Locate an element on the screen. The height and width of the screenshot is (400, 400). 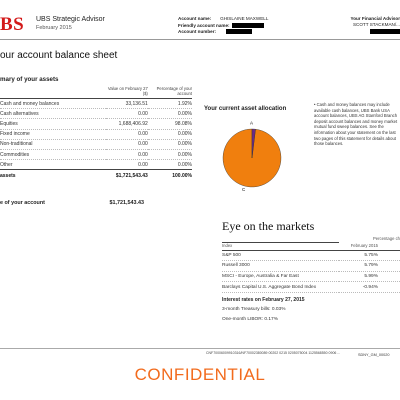
net-value-amount: $1,721,543.43 is located at coordinates (126, 203).